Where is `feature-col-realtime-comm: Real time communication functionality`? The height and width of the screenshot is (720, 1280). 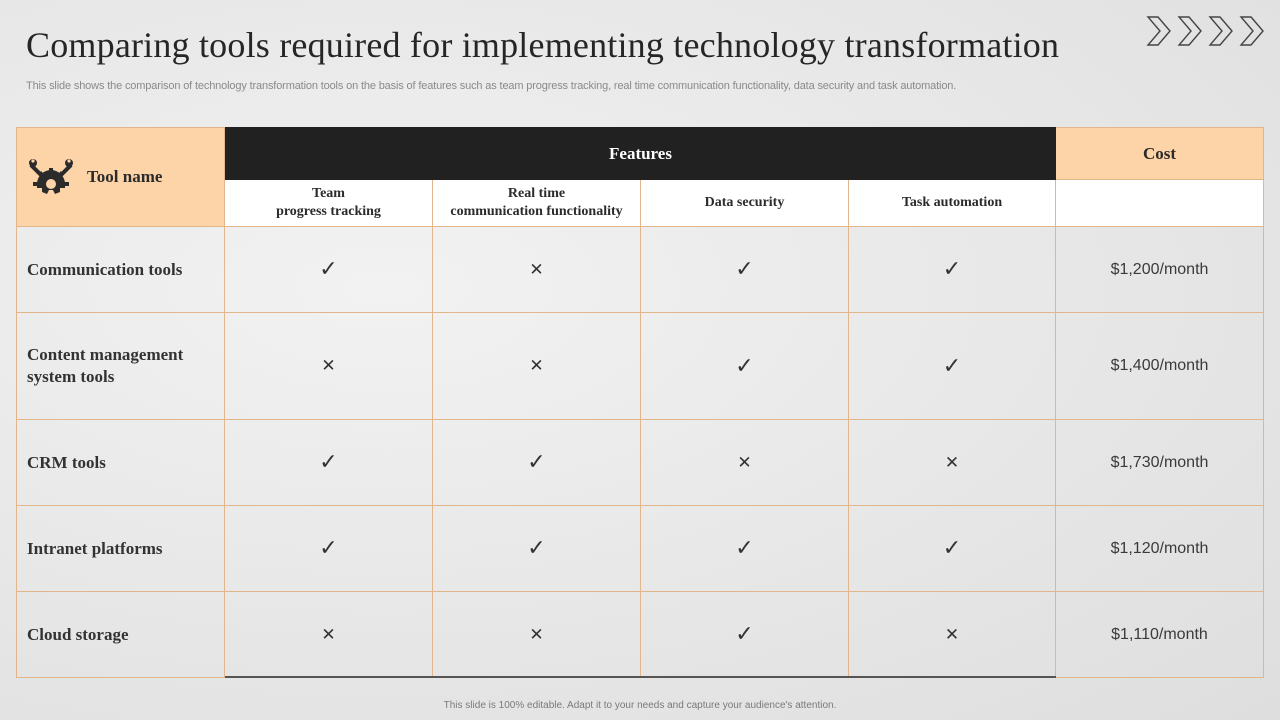 feature-col-realtime-comm: Real time communication functionality is located at coordinates (537, 203).